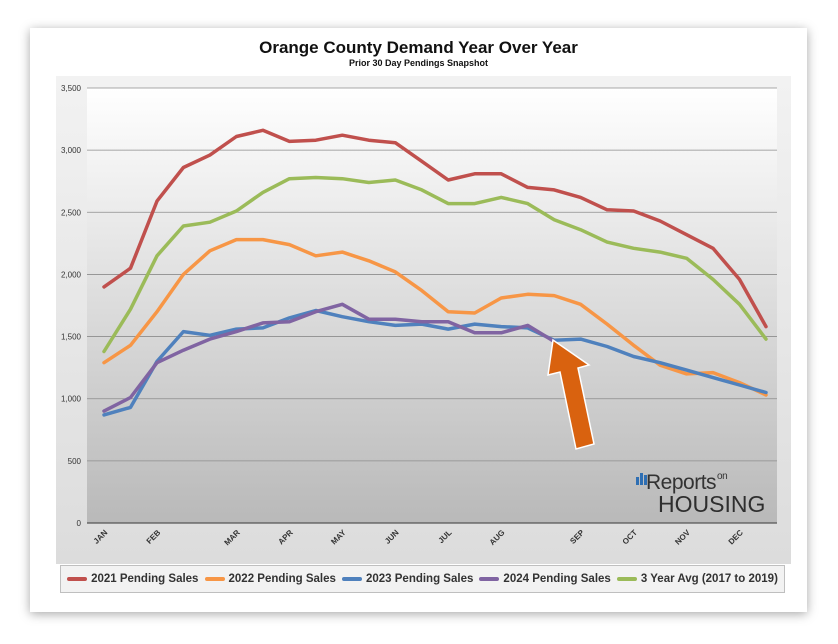 This screenshot has width=838, height=644. I want to click on y-tick-label: 1,000, so click(71, 399).